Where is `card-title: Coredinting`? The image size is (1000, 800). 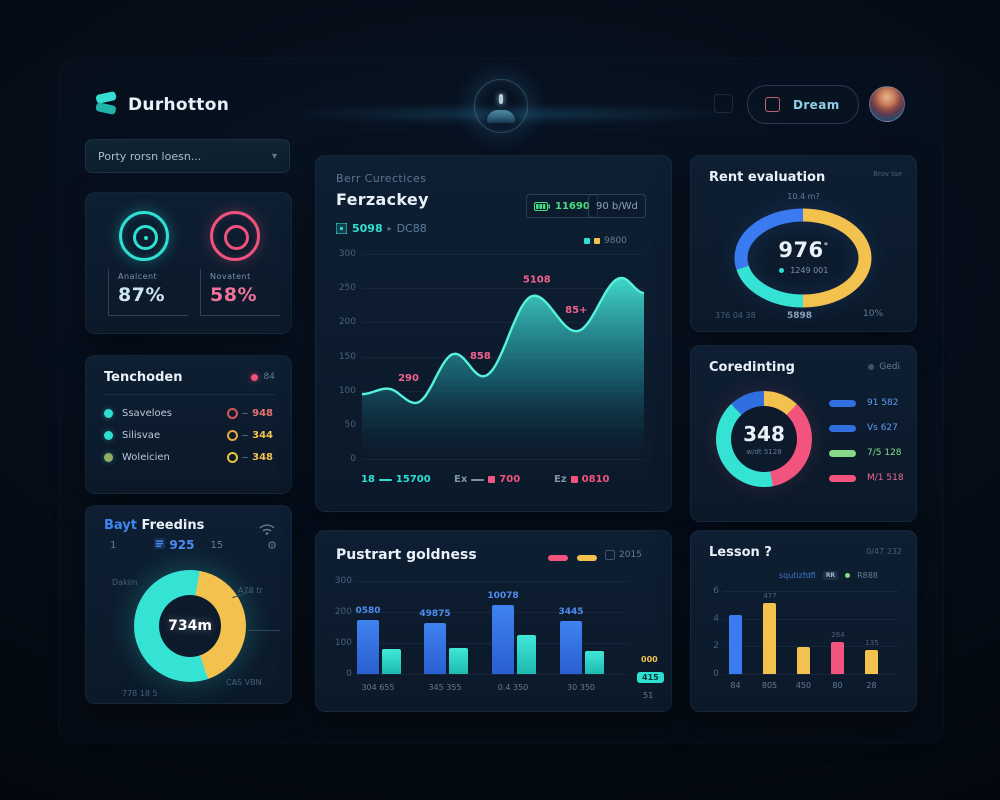 card-title: Coredinting is located at coordinates (752, 367).